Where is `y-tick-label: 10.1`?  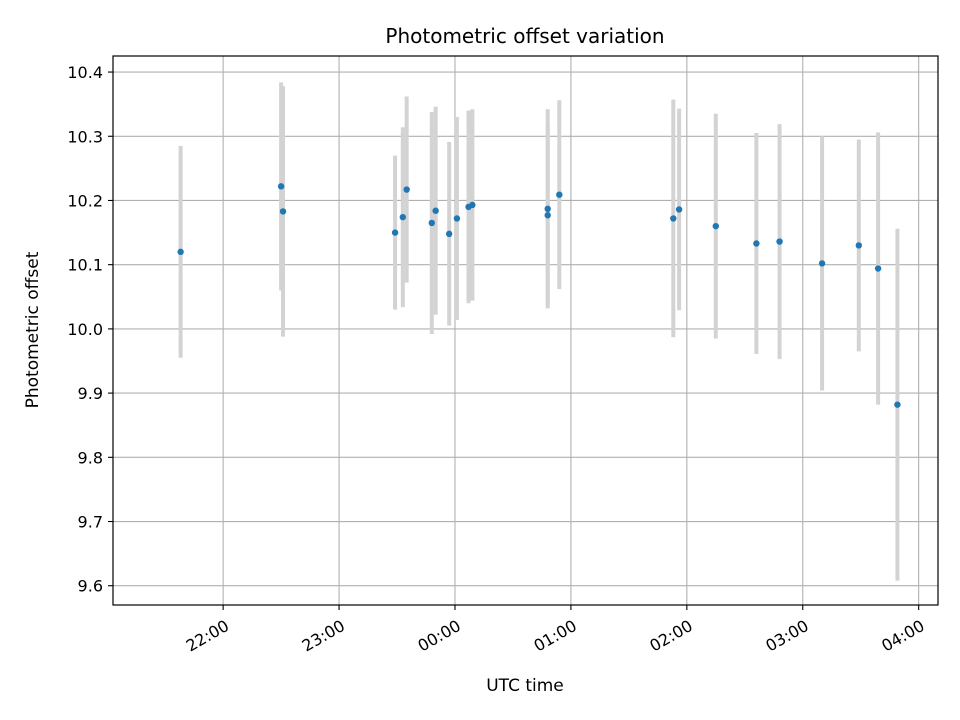
y-tick-label: 10.1 is located at coordinates (85, 265).